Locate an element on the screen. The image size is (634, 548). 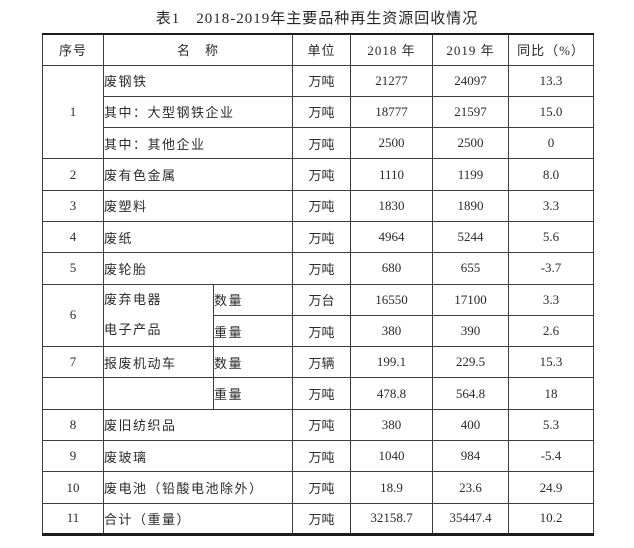
cell-name: 废电池（铅酸电池除外） is located at coordinates (198, 487).